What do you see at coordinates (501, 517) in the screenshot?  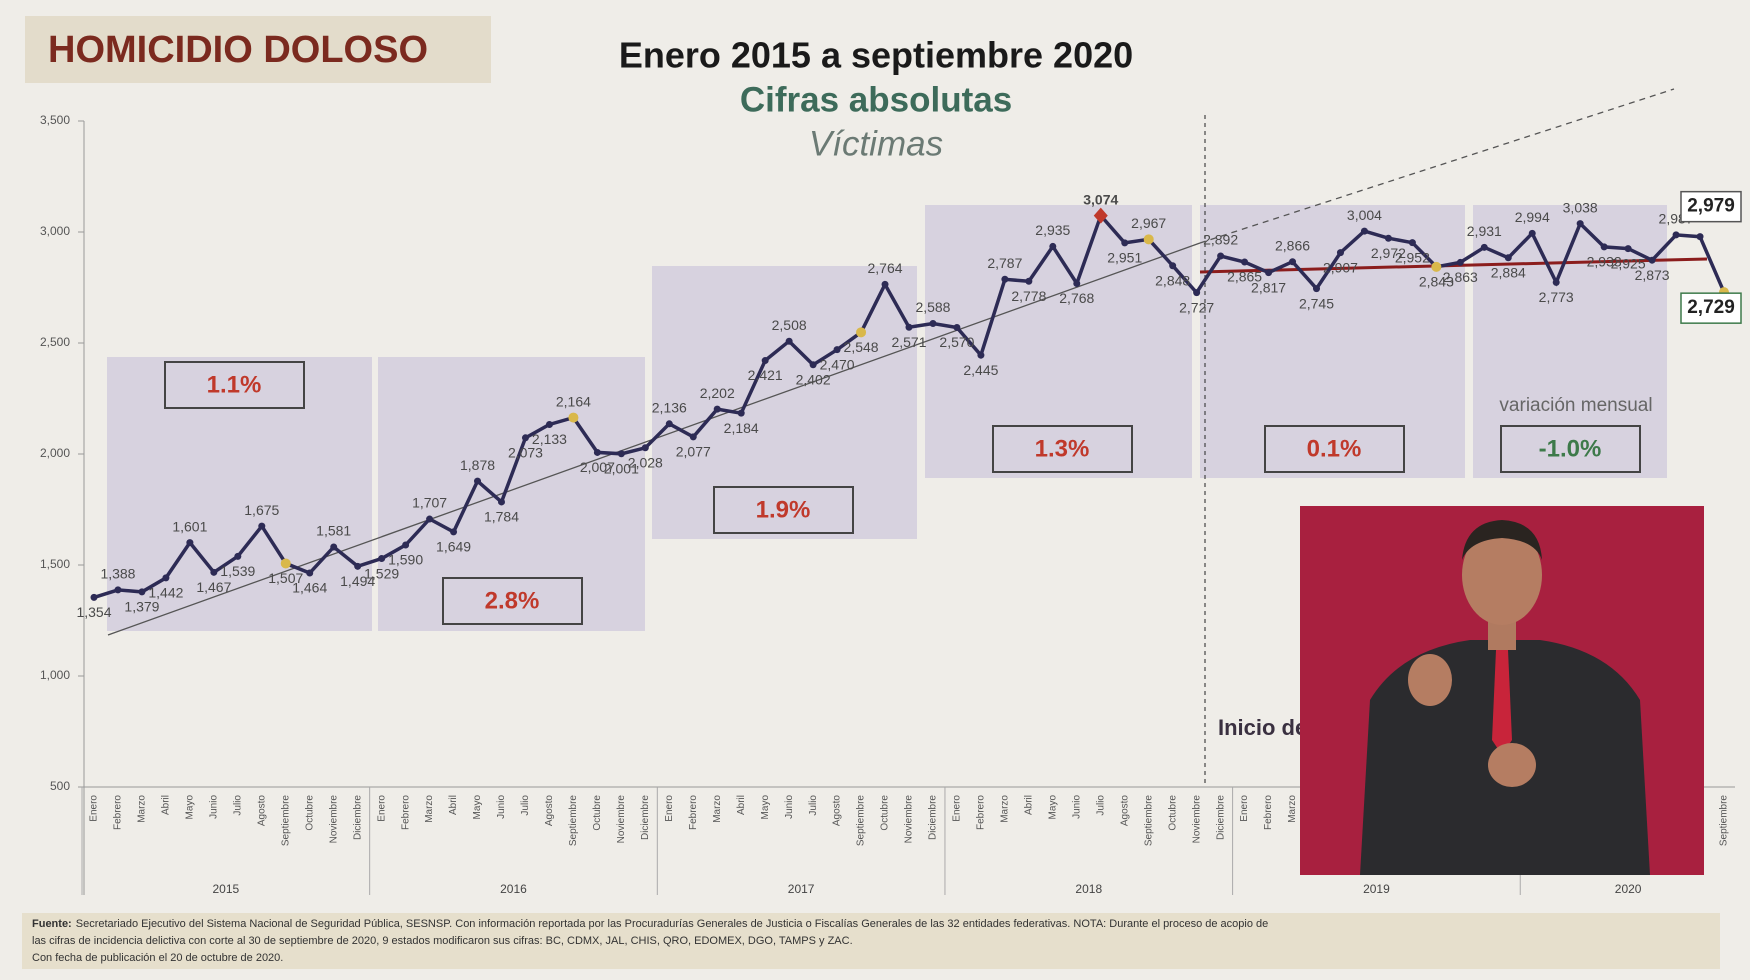 I see `value-label: 1,784` at bounding box center [501, 517].